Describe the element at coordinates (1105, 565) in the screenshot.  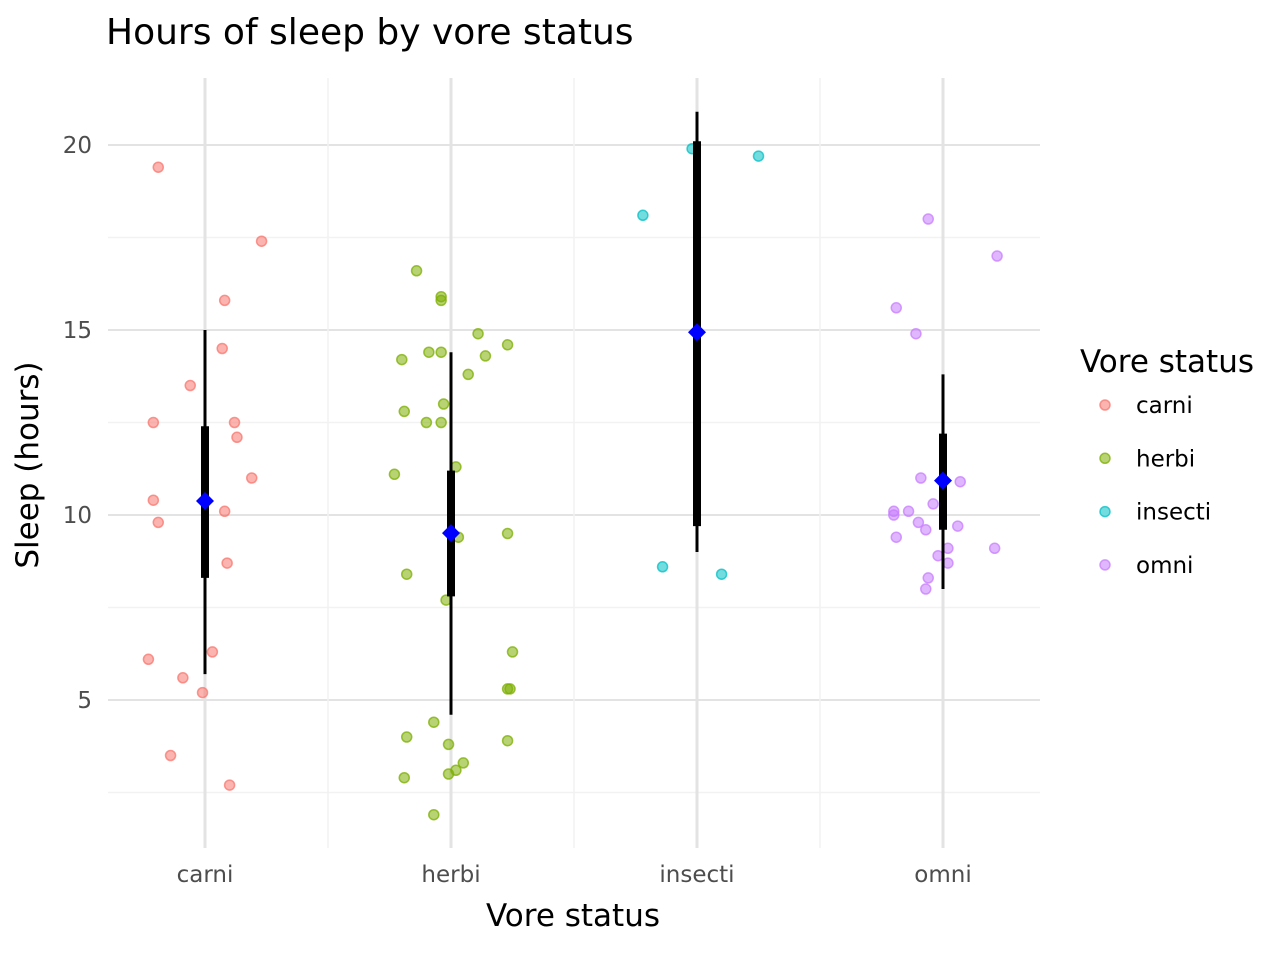
I see `legend-key-omni` at that location.